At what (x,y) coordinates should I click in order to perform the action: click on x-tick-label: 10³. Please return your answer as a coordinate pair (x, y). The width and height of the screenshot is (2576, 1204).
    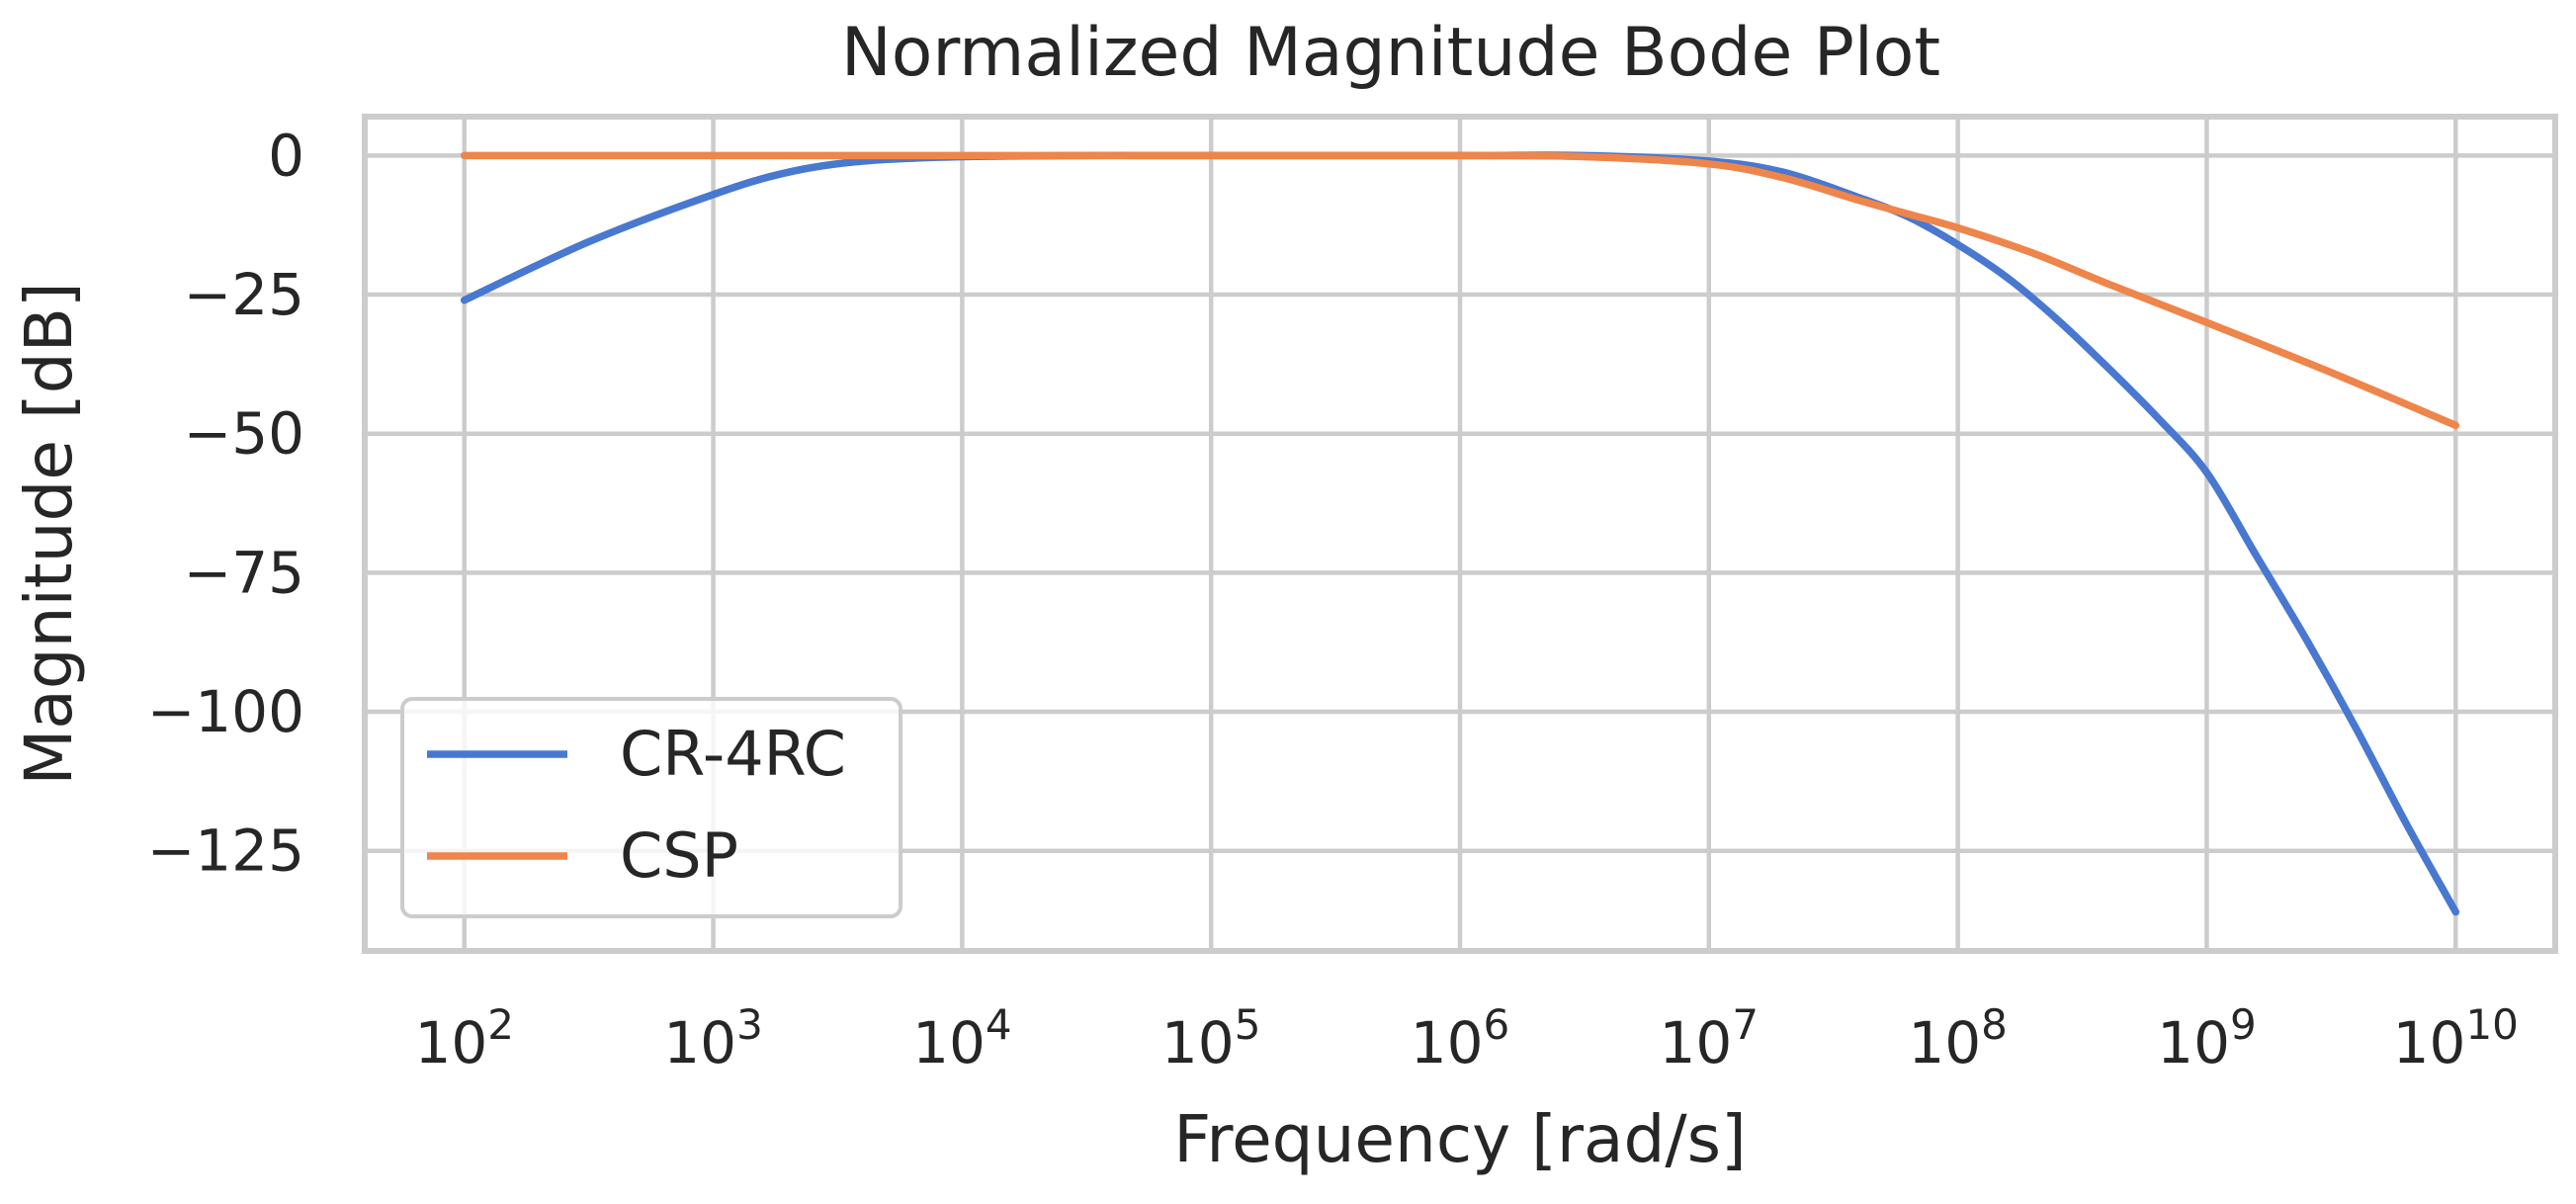
    Looking at the image, I should click on (713, 1038).